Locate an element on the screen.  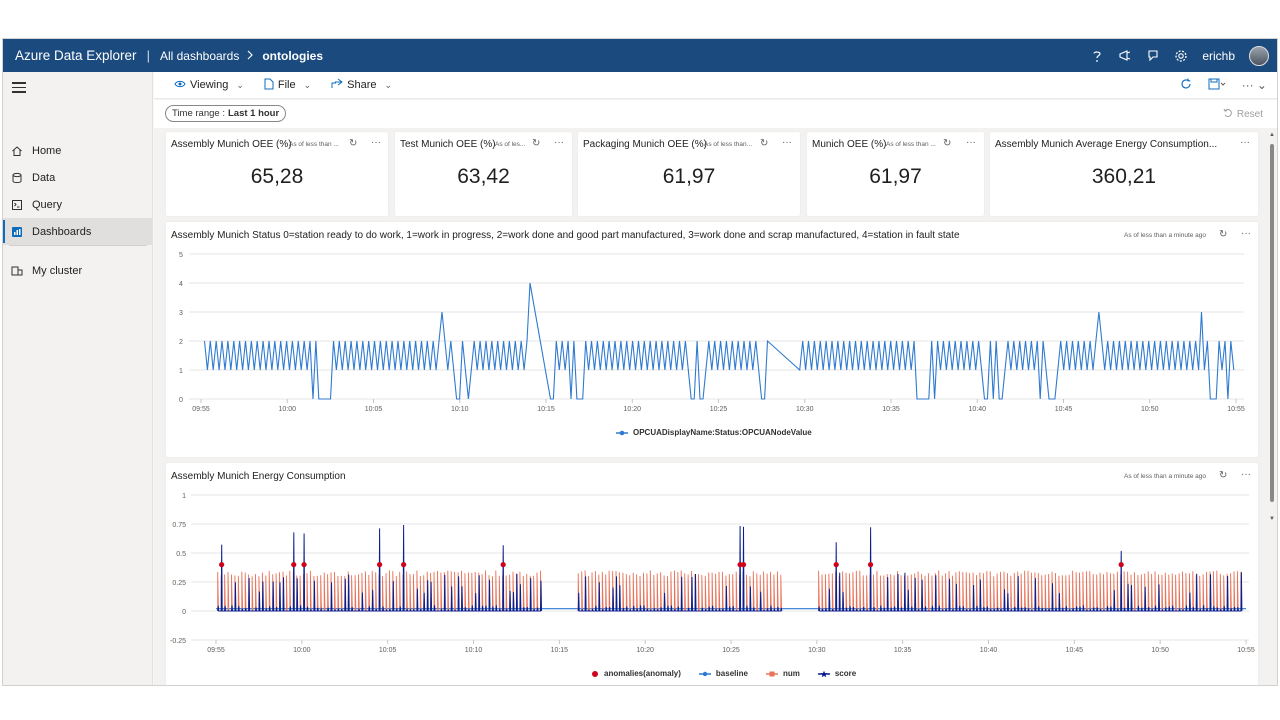
home-icon is located at coordinates (17, 151).